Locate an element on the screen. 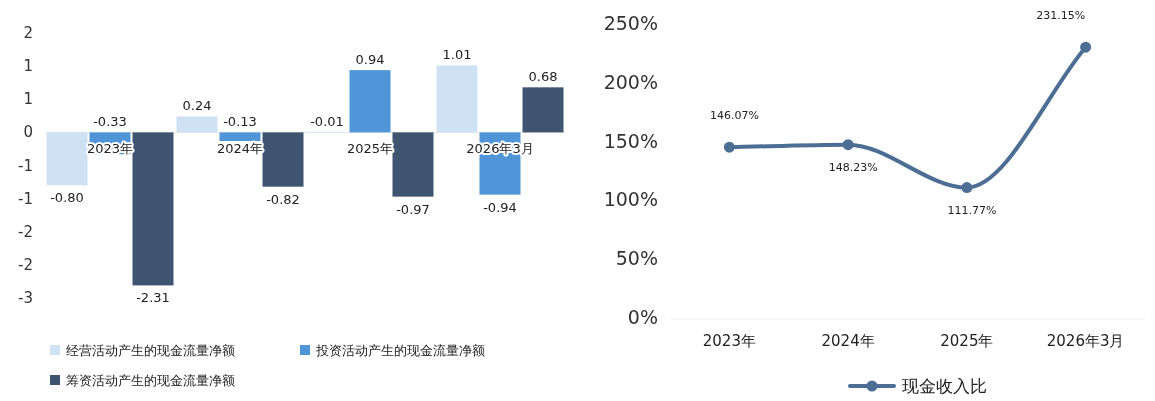 The width and height of the screenshot is (1155, 401). y-tick-label: 2 is located at coordinates (28, 33).